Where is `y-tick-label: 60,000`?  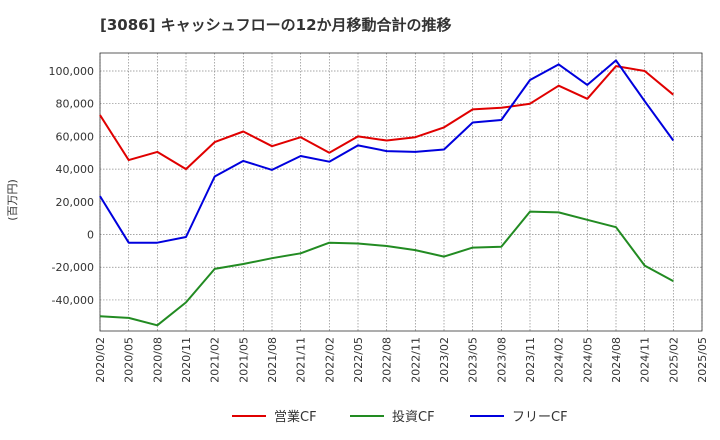 y-tick-label: 60,000 is located at coordinates (75, 136).